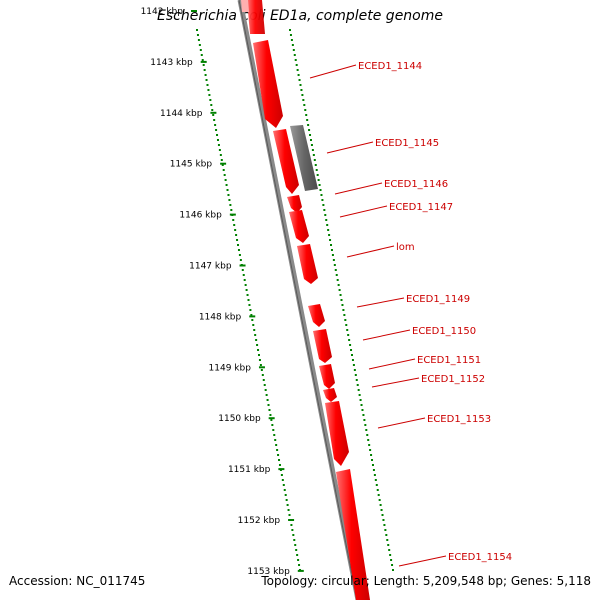  I want to click on gene-label: ECED1_1145, so click(407, 143).